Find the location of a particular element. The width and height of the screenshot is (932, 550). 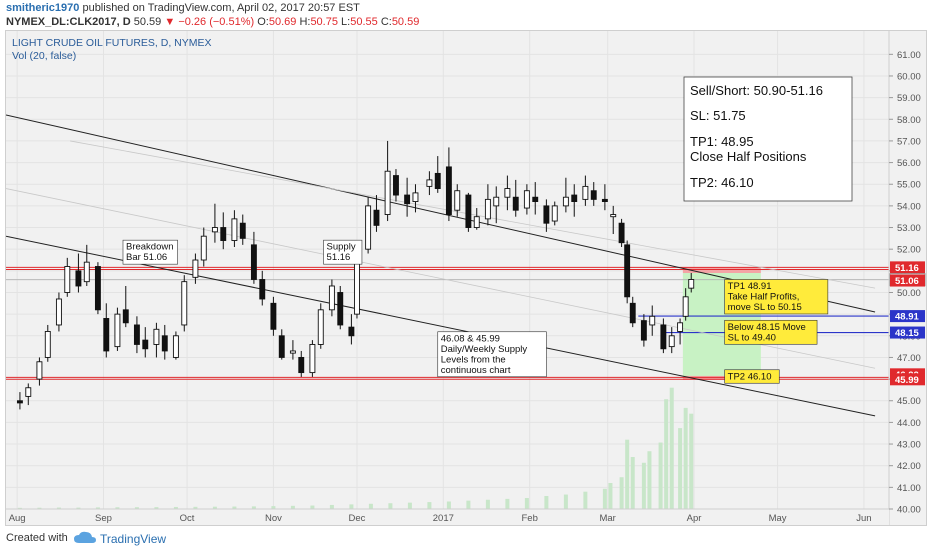

trade-plan-line: TP1: 48.95 is located at coordinates (722, 141).